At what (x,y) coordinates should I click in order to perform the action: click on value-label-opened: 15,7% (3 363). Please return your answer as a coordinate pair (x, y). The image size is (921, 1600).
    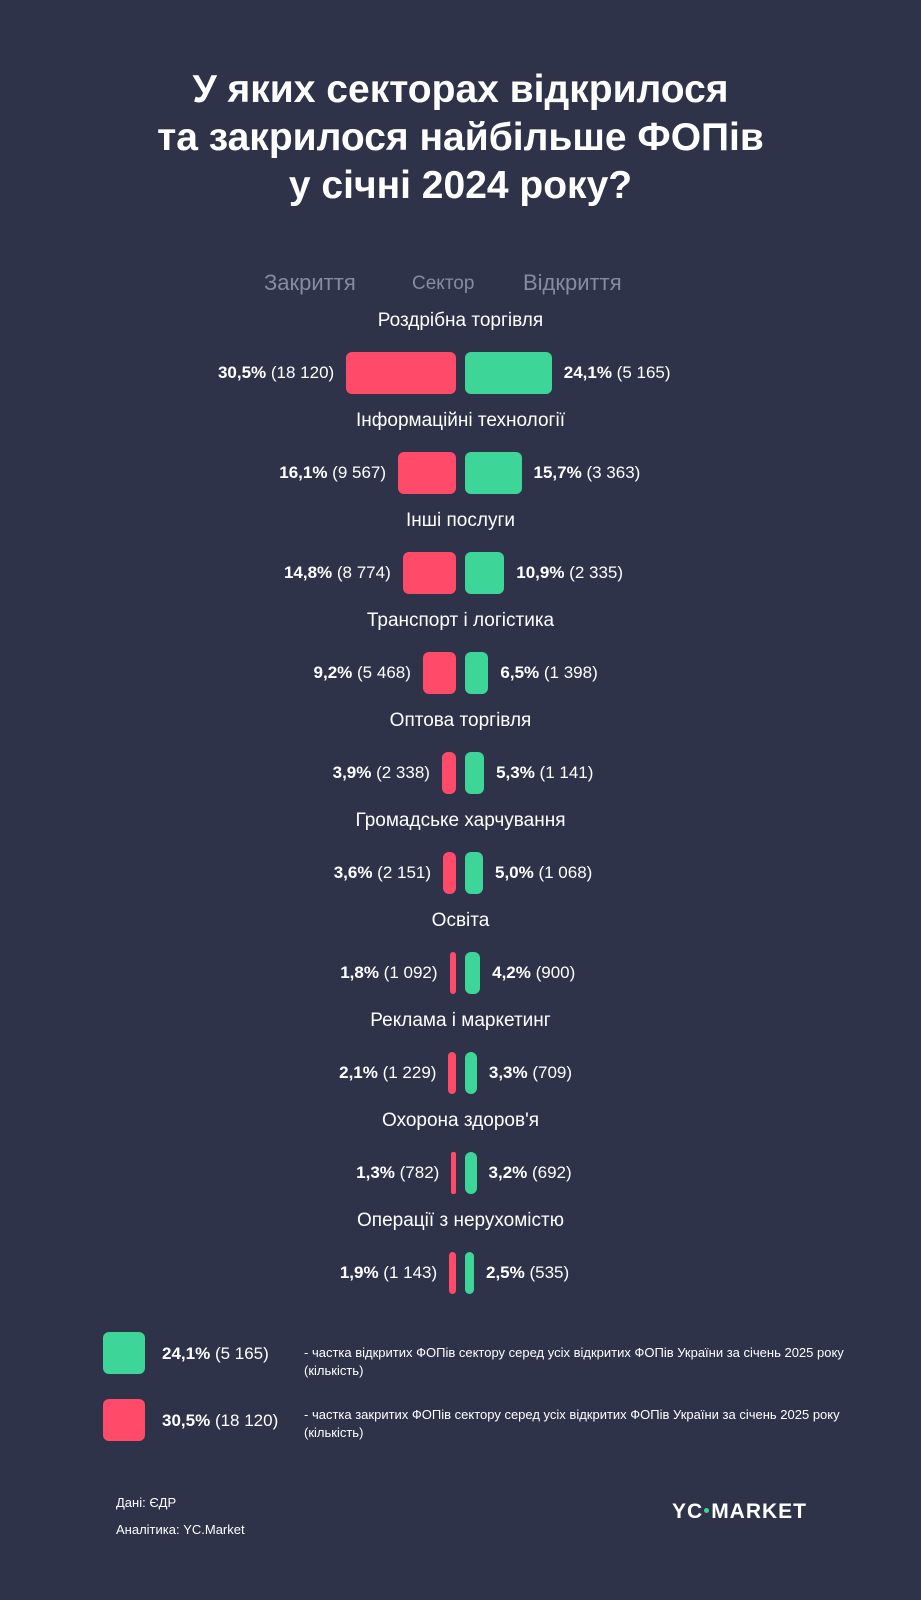
    Looking at the image, I should click on (587, 473).